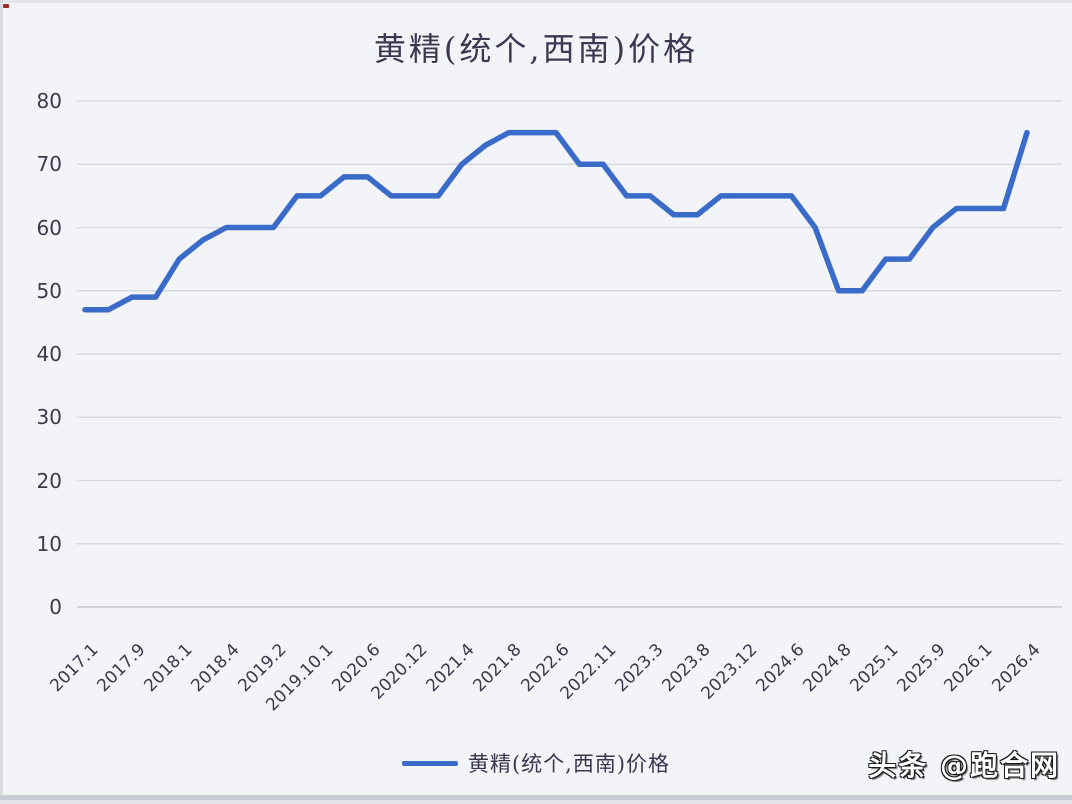 This screenshot has height=804, width=1072. What do you see at coordinates (49, 543) in the screenshot?
I see `y-axis-label: 10` at bounding box center [49, 543].